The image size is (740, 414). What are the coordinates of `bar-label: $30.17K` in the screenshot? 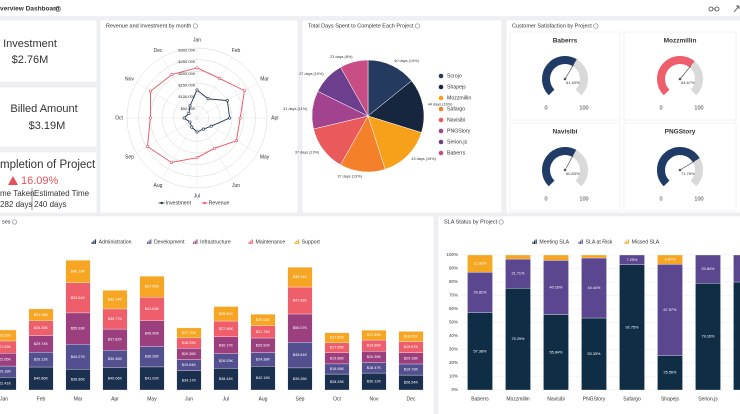 It's located at (226, 345).